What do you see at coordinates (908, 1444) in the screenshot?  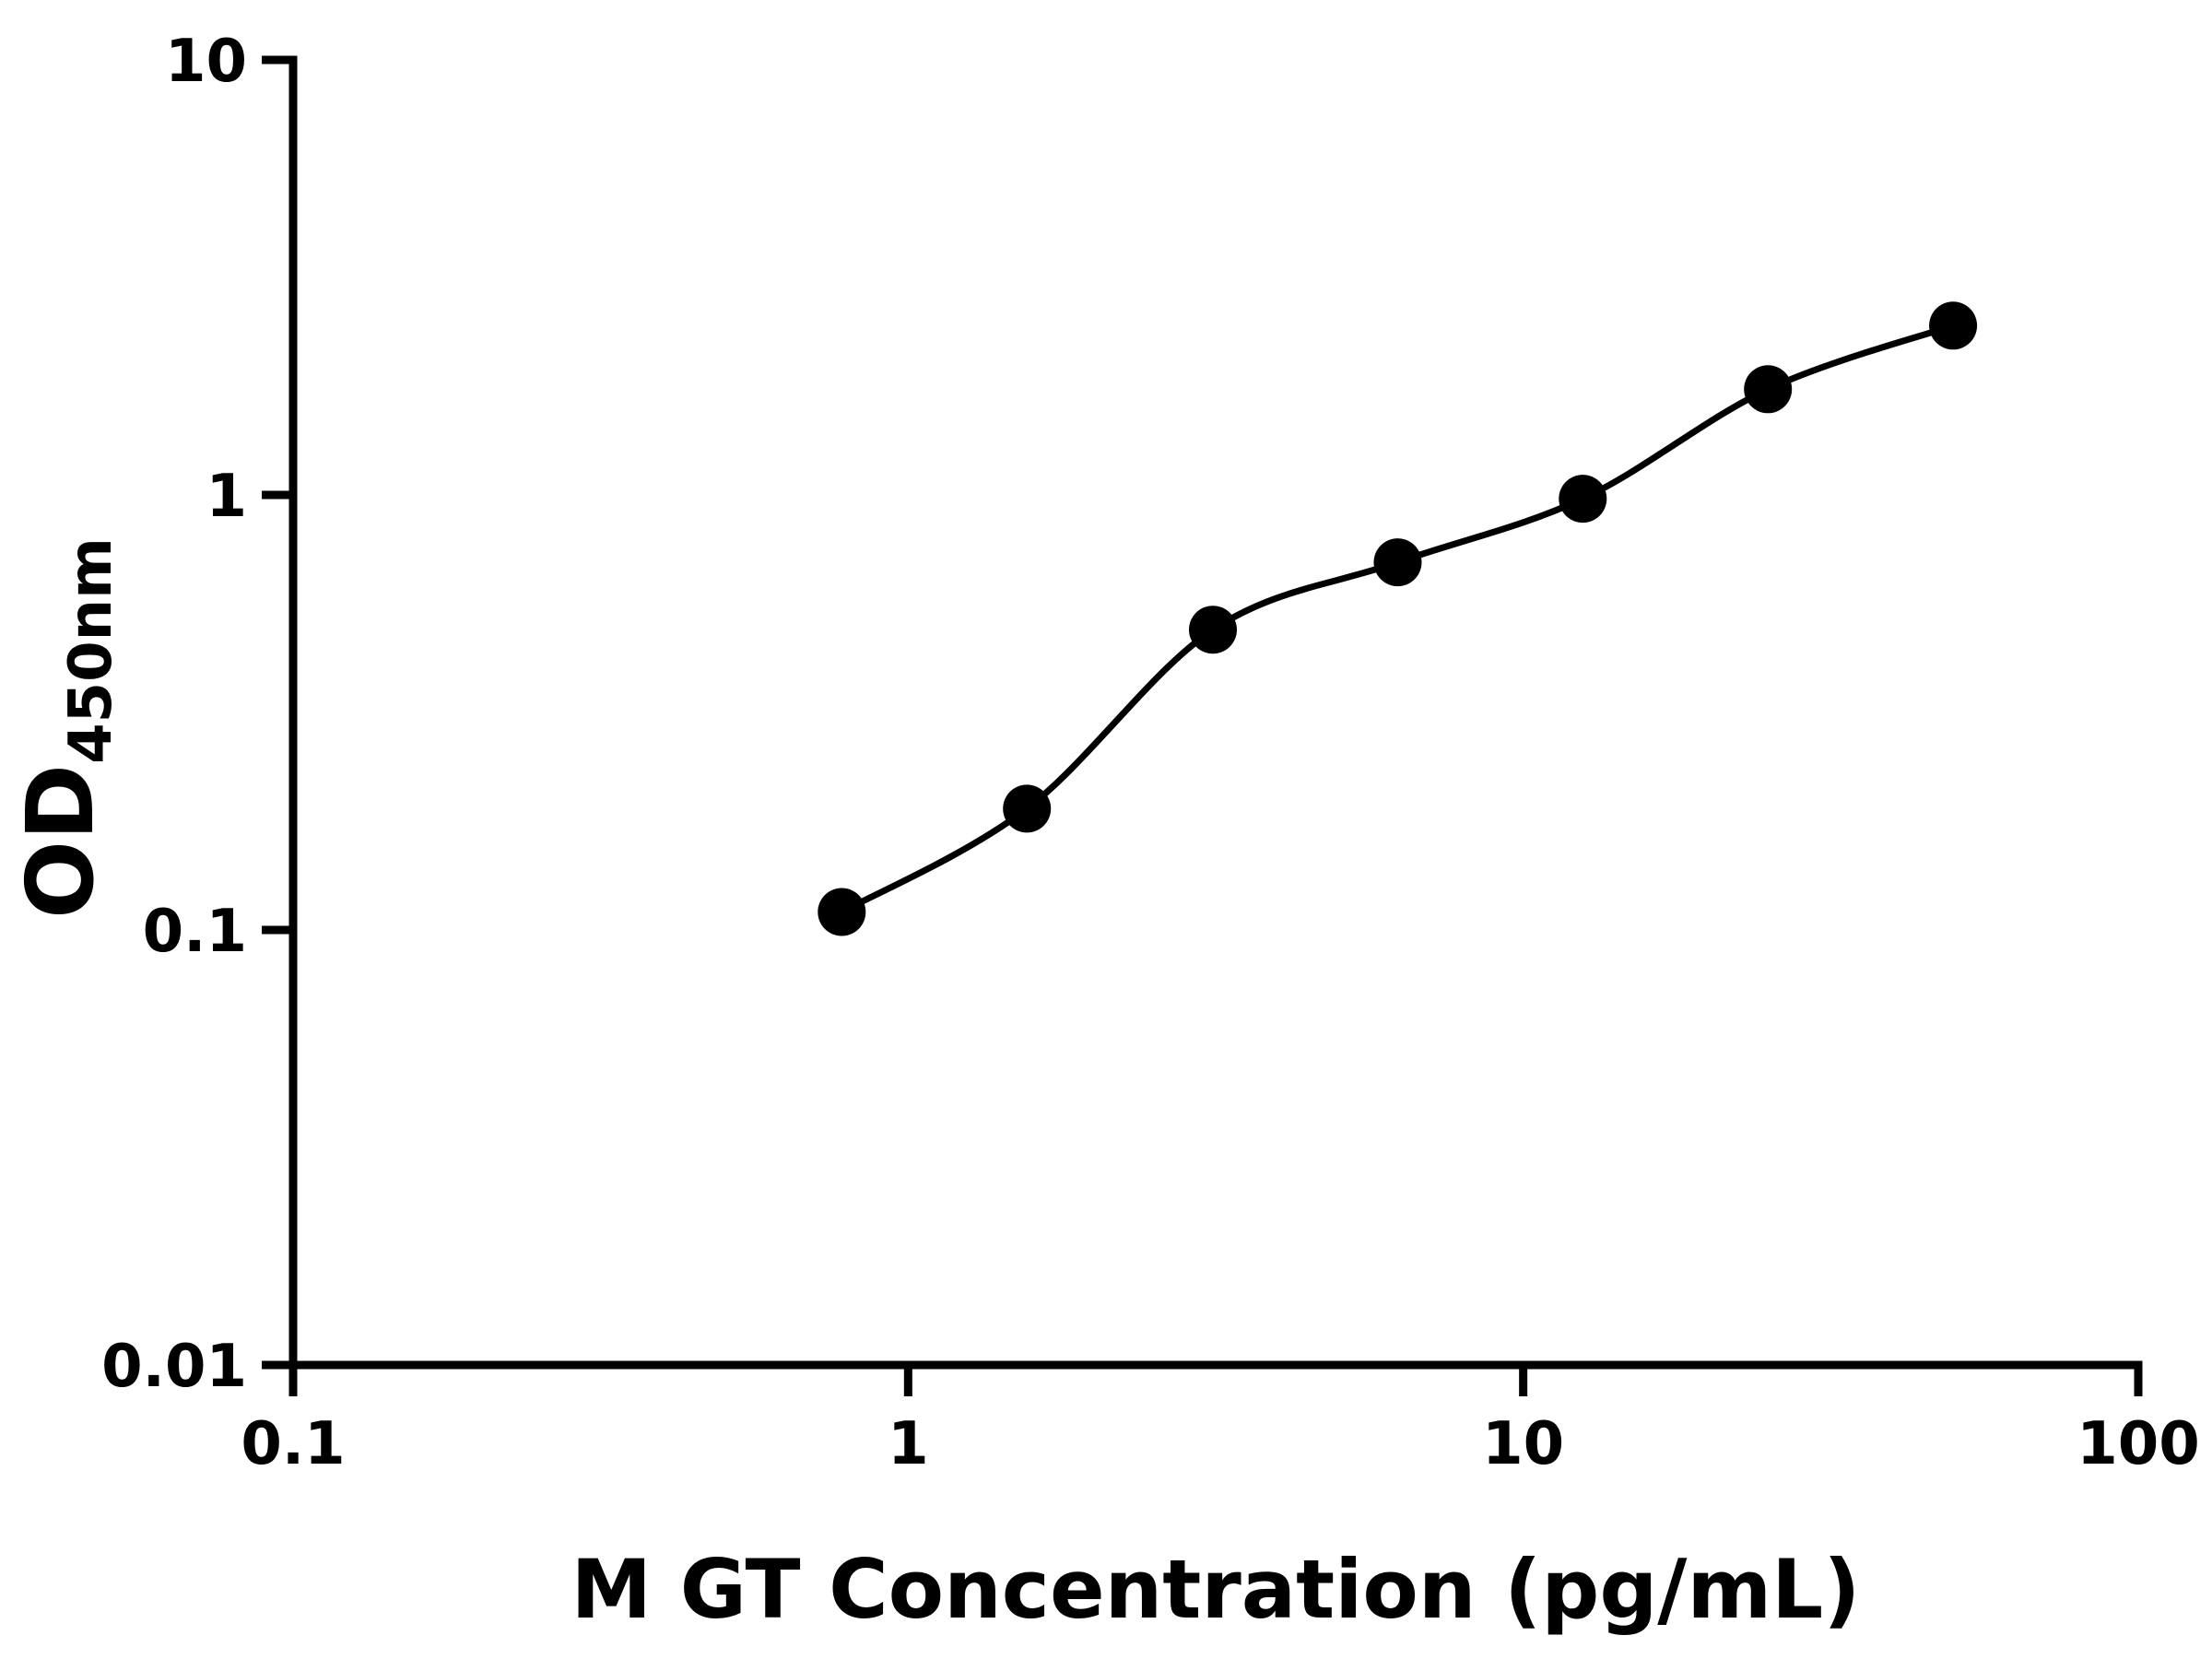 I see `x-tick-label: 1` at bounding box center [908, 1444].